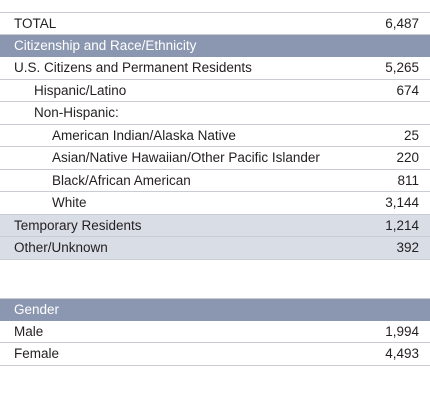  What do you see at coordinates (121, 180) in the screenshot?
I see `row-label: Black/African American` at bounding box center [121, 180].